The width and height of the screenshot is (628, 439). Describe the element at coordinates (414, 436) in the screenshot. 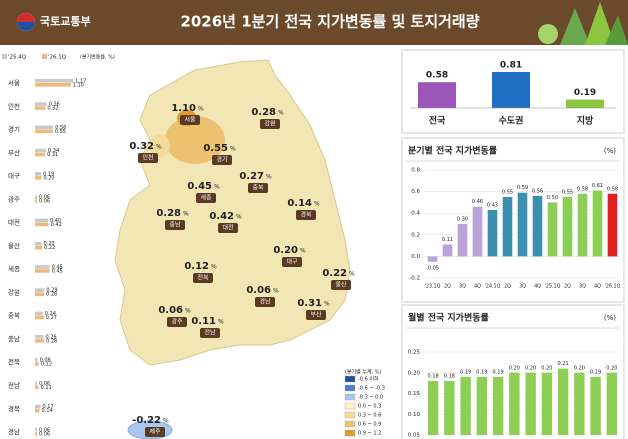

I see `y-tick-label: 0.05` at that location.